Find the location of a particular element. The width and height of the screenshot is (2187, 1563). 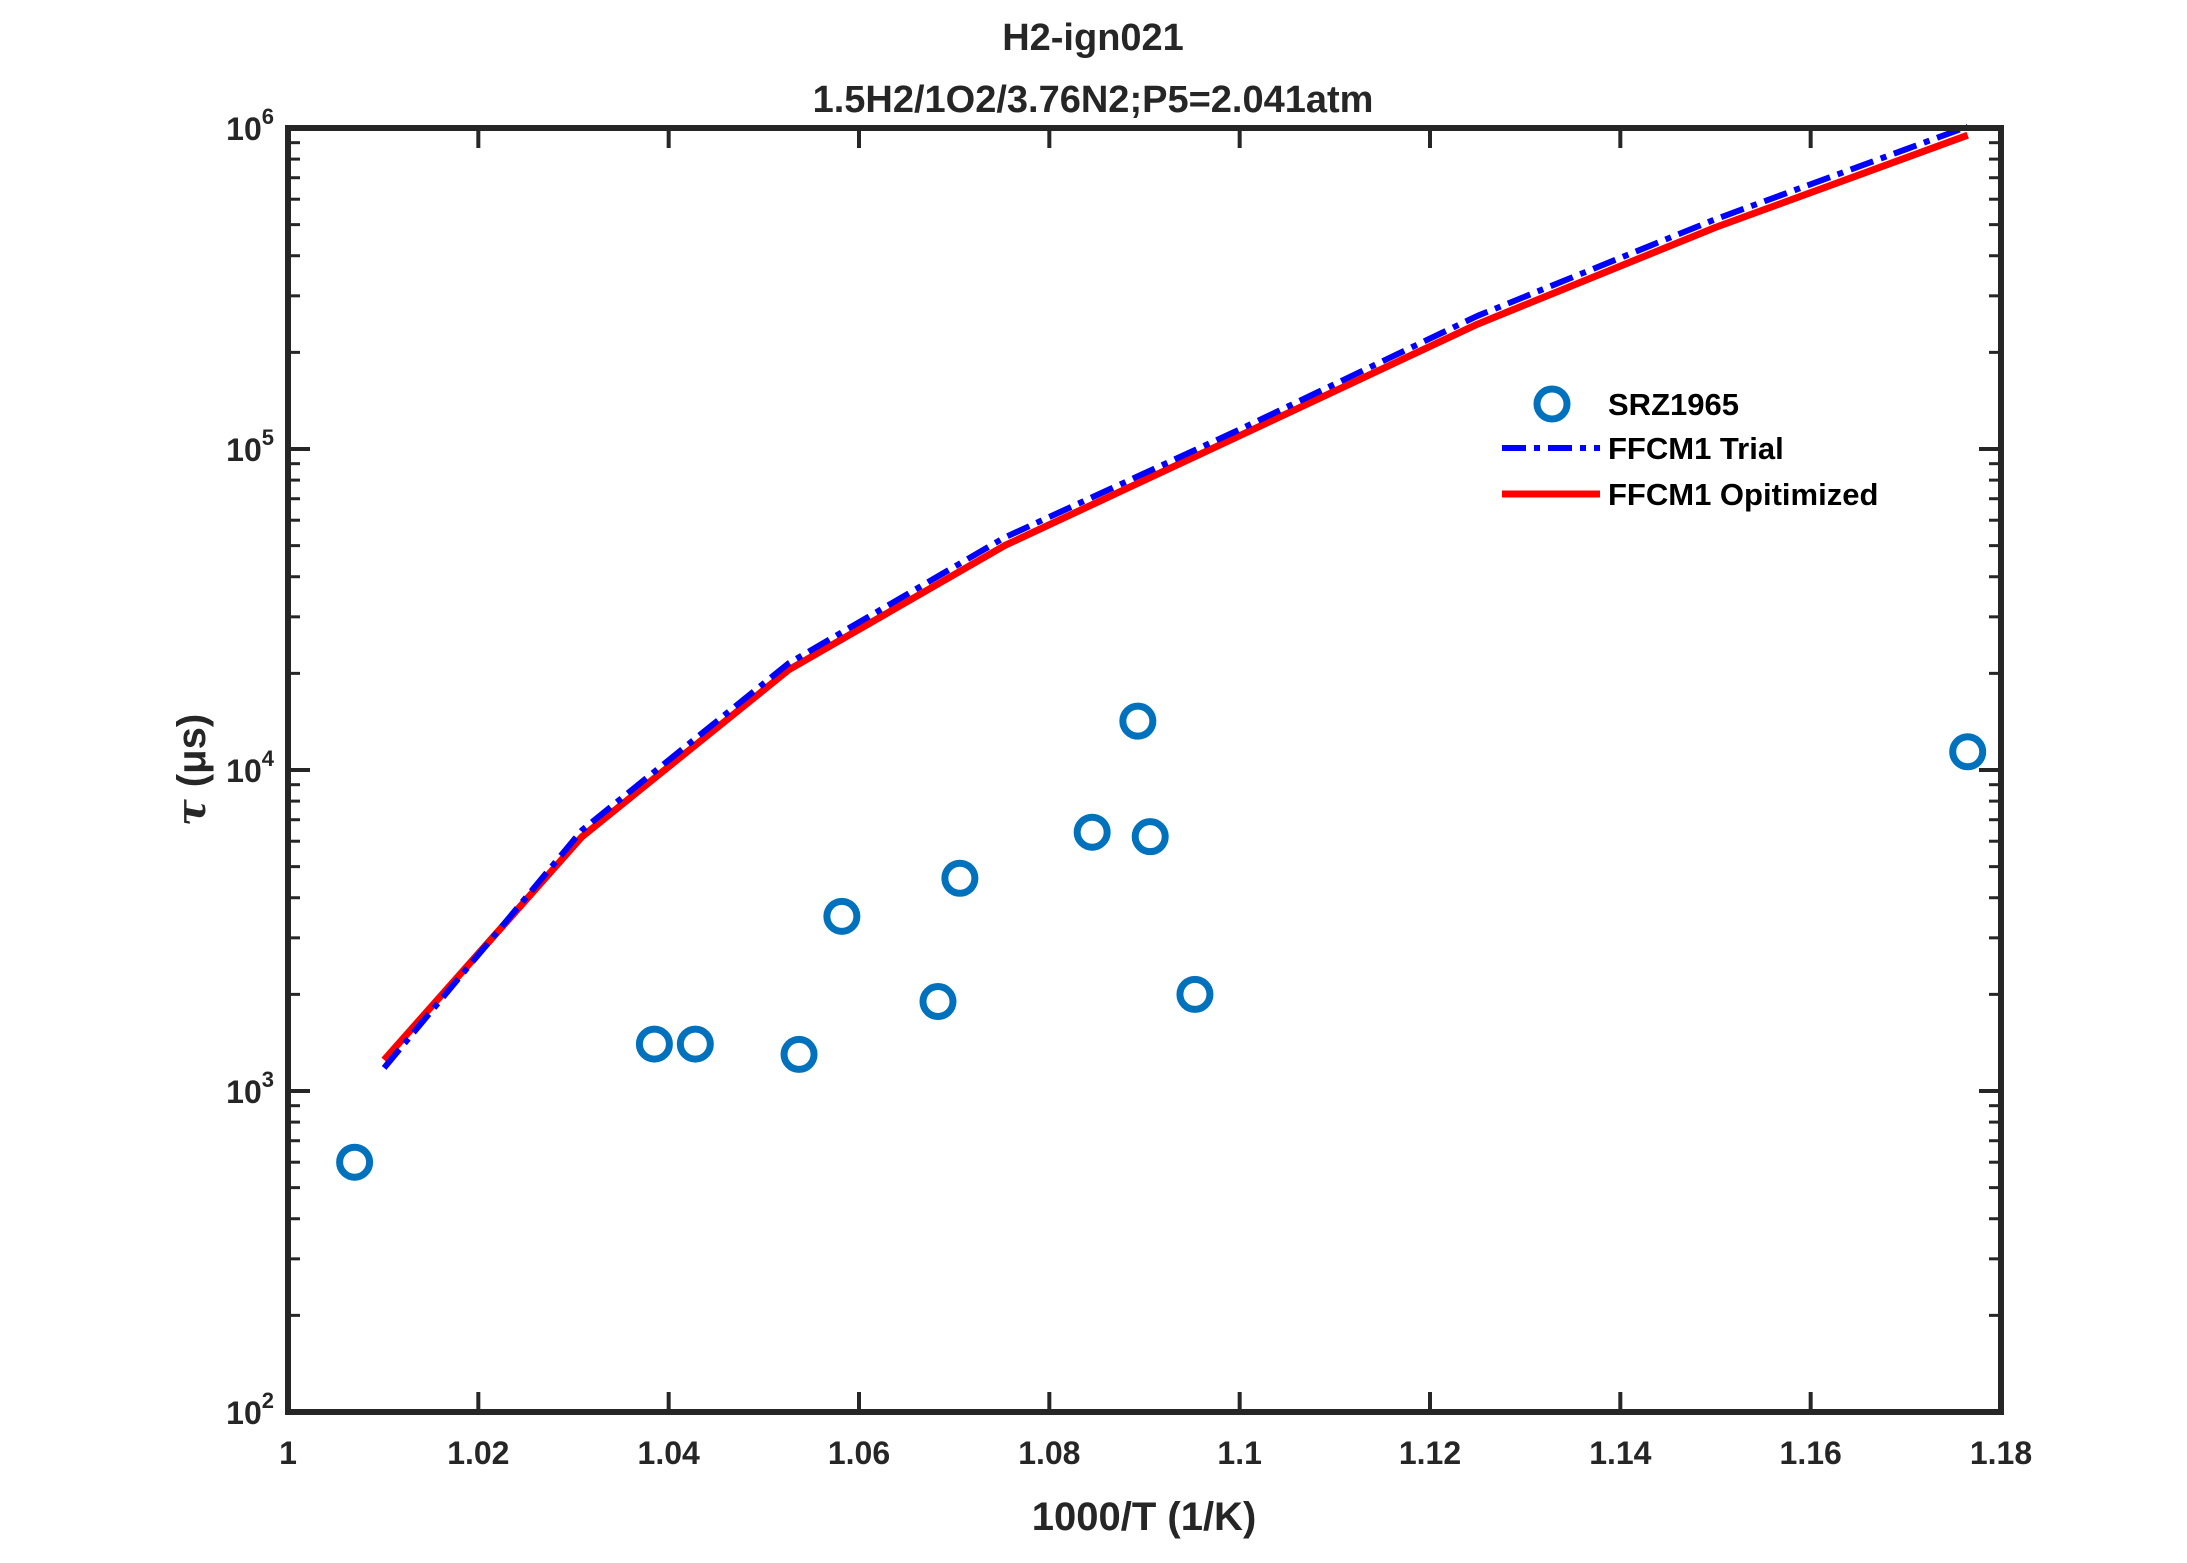

legend-label-ffcm1-optimized: FFCM1 Opitimized is located at coordinates (1743, 494).